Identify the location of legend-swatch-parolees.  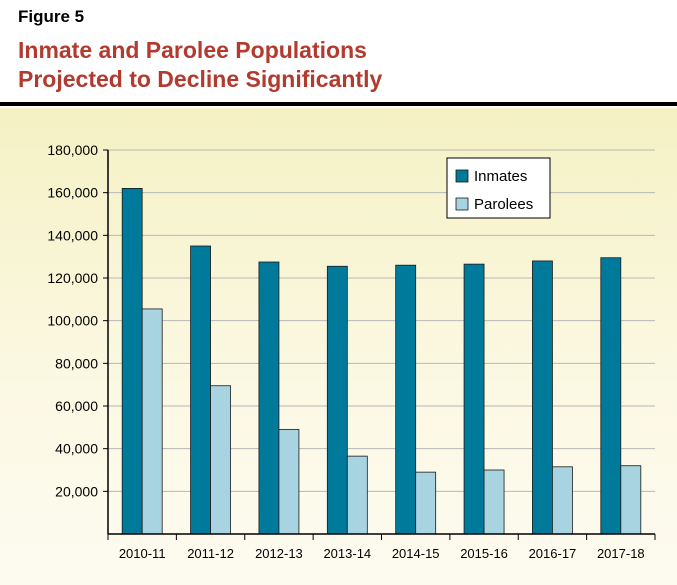
(462, 204).